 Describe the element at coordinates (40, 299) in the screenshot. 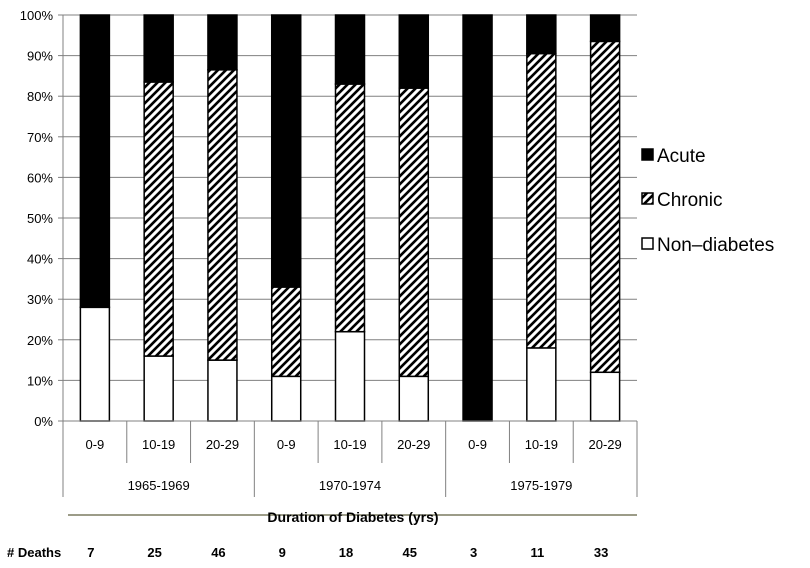

I see `y-tick-label: 30%` at that location.